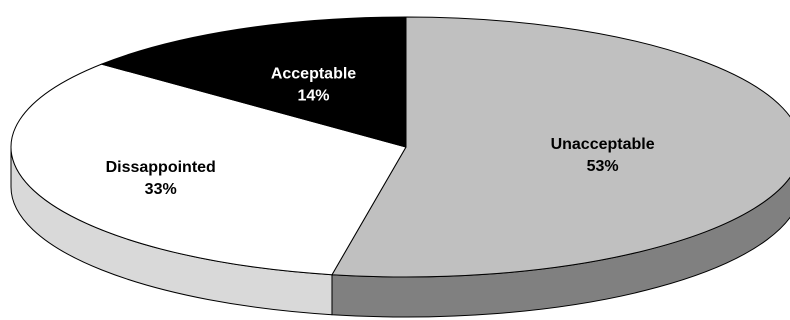  Describe the element at coordinates (313, 95) in the screenshot. I see `pie-value-label: 14%` at that location.